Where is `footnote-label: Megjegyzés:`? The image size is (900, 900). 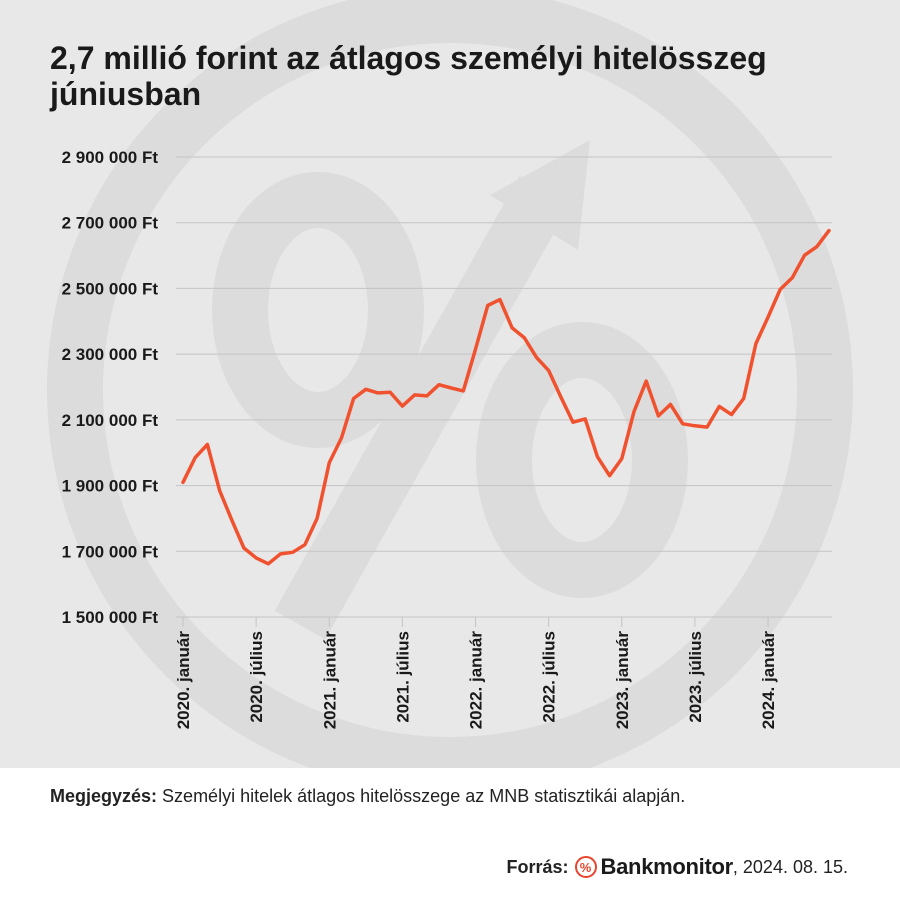
footnote-label: Megjegyzés: is located at coordinates (104, 796).